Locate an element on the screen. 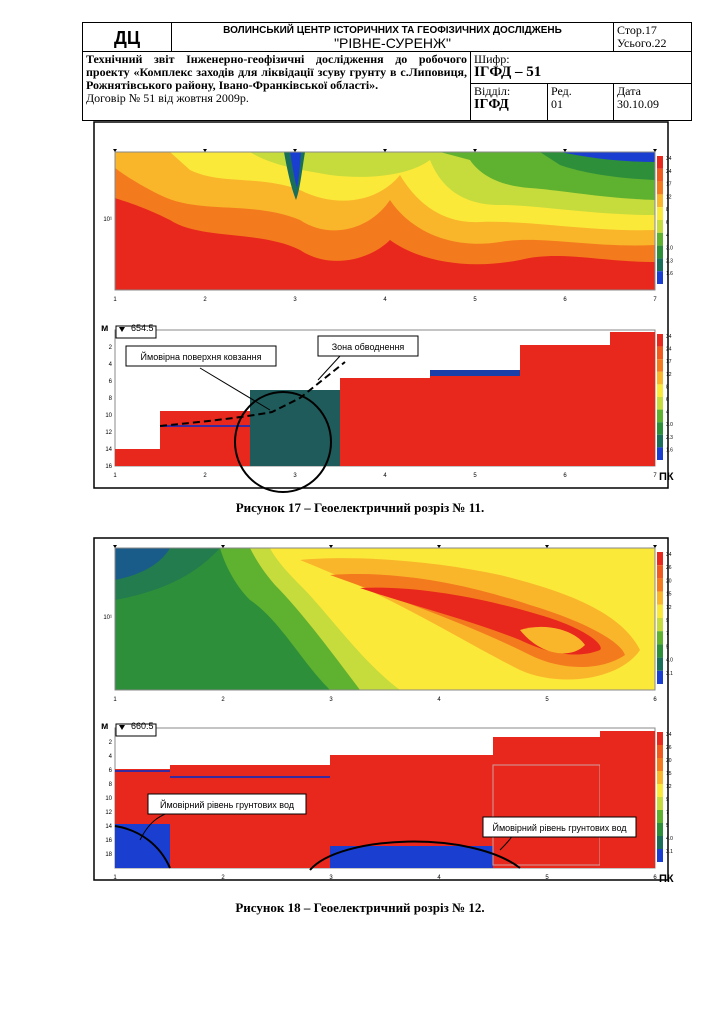 The width and height of the screenshot is (720, 1018). dept-label: Відділ: is located at coordinates (492, 91).